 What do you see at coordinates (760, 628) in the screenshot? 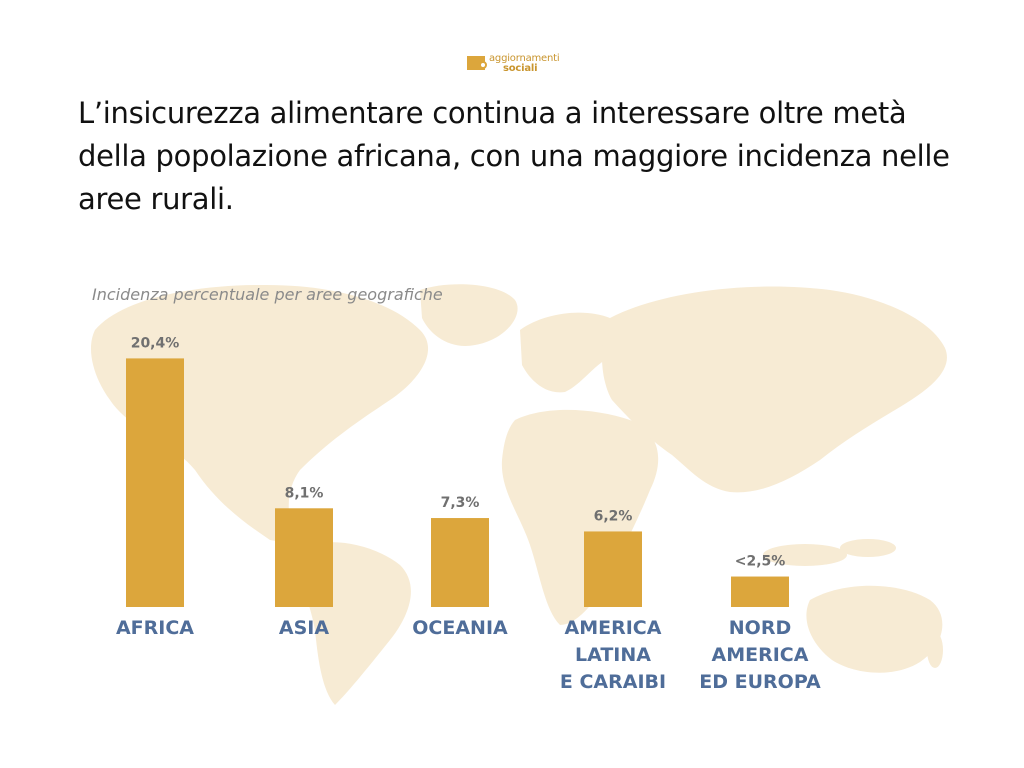
I see `category-label-4-line-0: NORD` at bounding box center [760, 628].